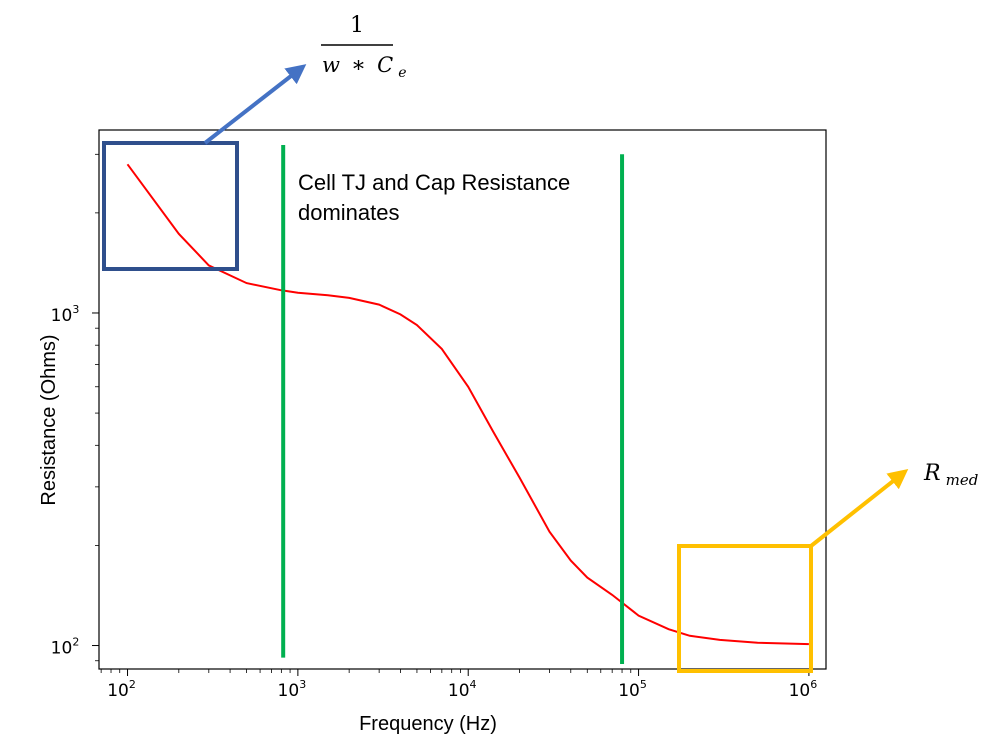 Image resolution: width=1004 pixels, height=744 pixels. Describe the element at coordinates (859, 508) in the screenshot. I see `r-med-pointer-arrow` at that location.